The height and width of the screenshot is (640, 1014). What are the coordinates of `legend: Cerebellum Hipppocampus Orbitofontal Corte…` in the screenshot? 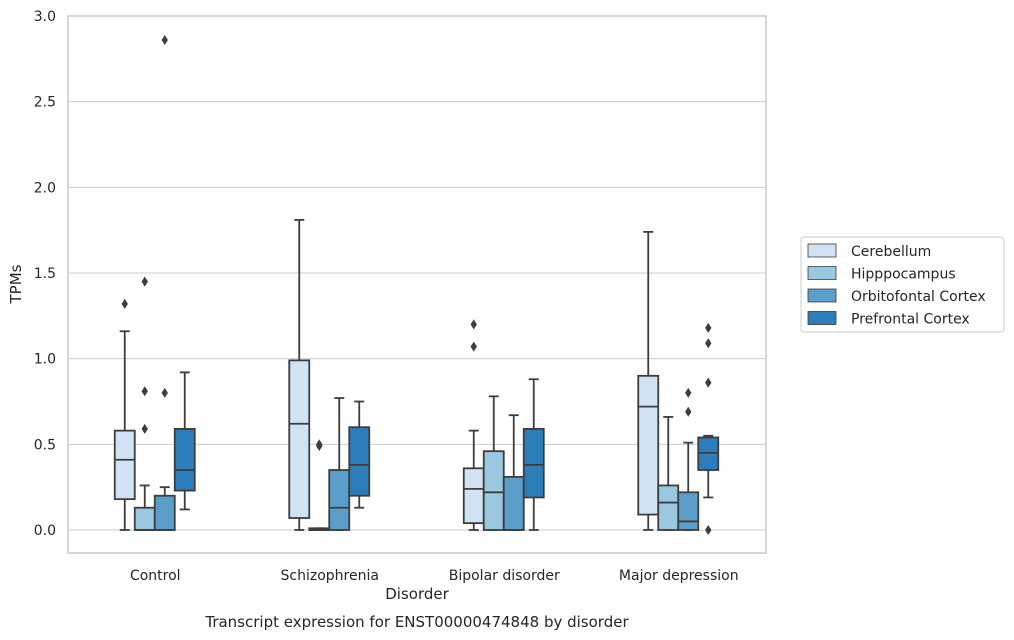 It's located at (902, 284).